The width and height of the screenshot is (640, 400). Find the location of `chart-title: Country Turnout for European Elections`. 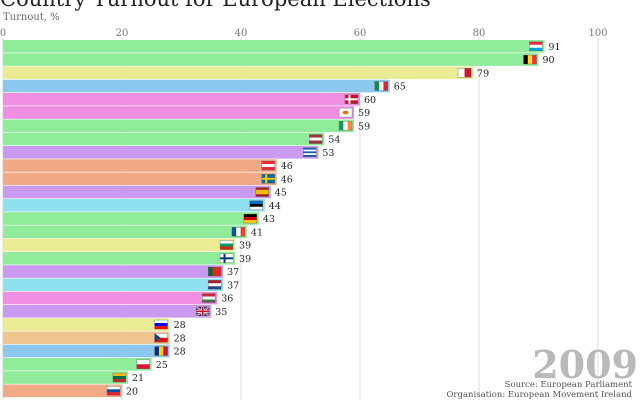

chart-title: Country Turnout for European Elections is located at coordinates (215, 5).